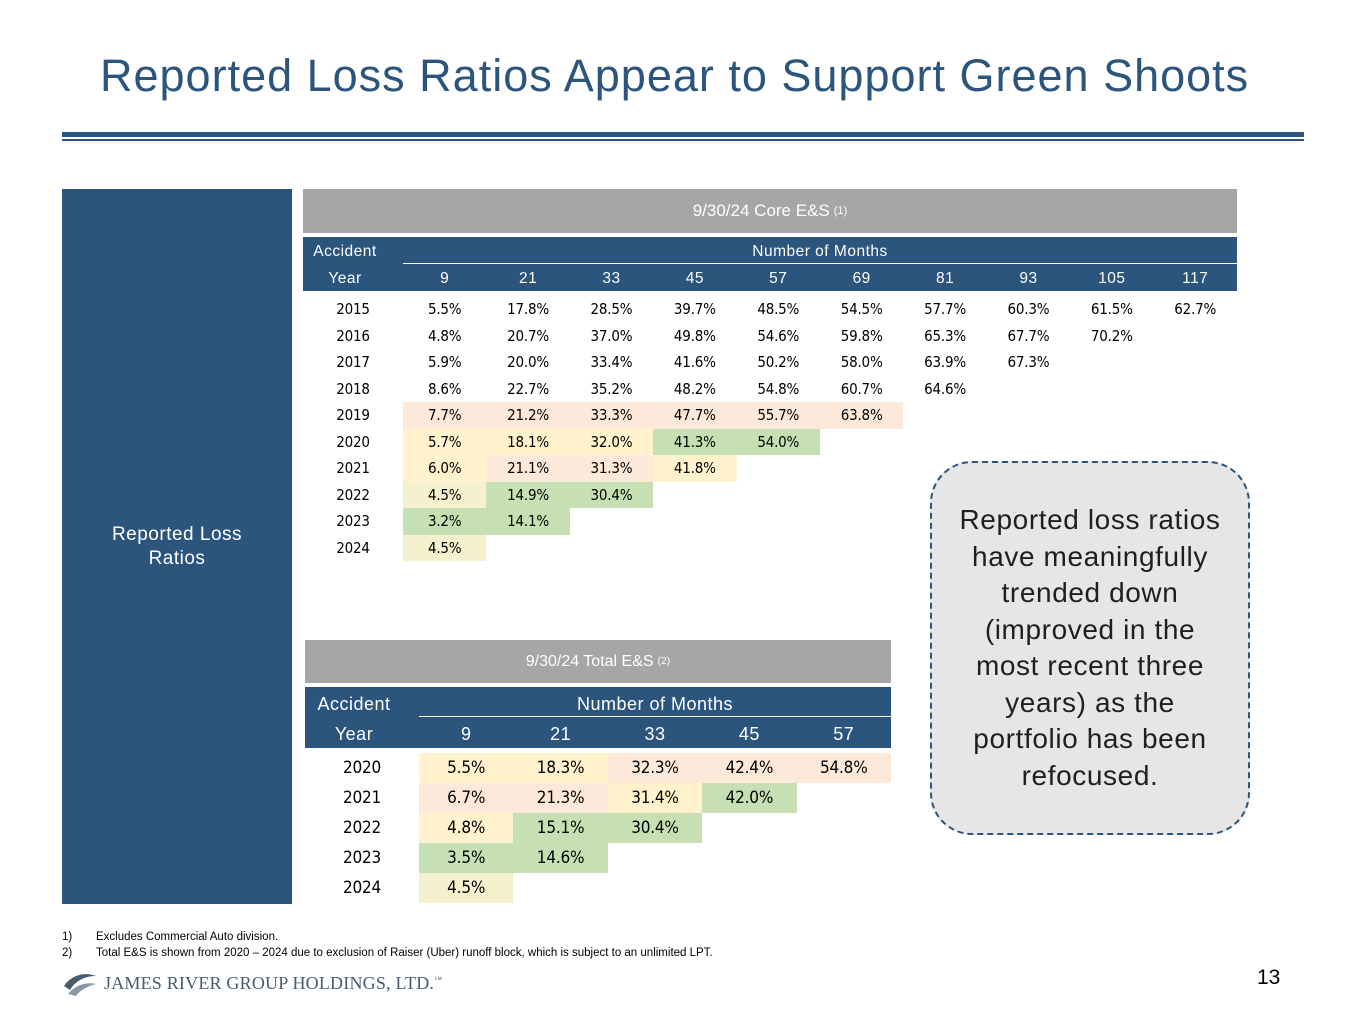 The height and width of the screenshot is (1024, 1365). Describe the element at coordinates (861, 362) in the screenshot. I see `table-cell: 58.0%` at that location.